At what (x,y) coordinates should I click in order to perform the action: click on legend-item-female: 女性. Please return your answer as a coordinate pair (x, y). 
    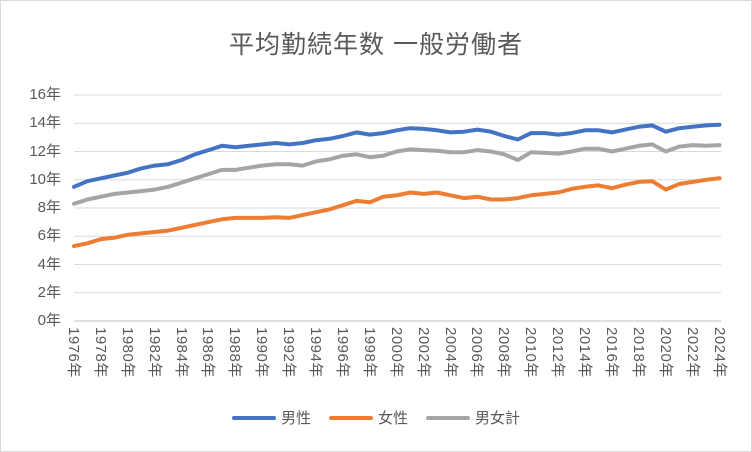
    Looking at the image, I should click on (368, 417).